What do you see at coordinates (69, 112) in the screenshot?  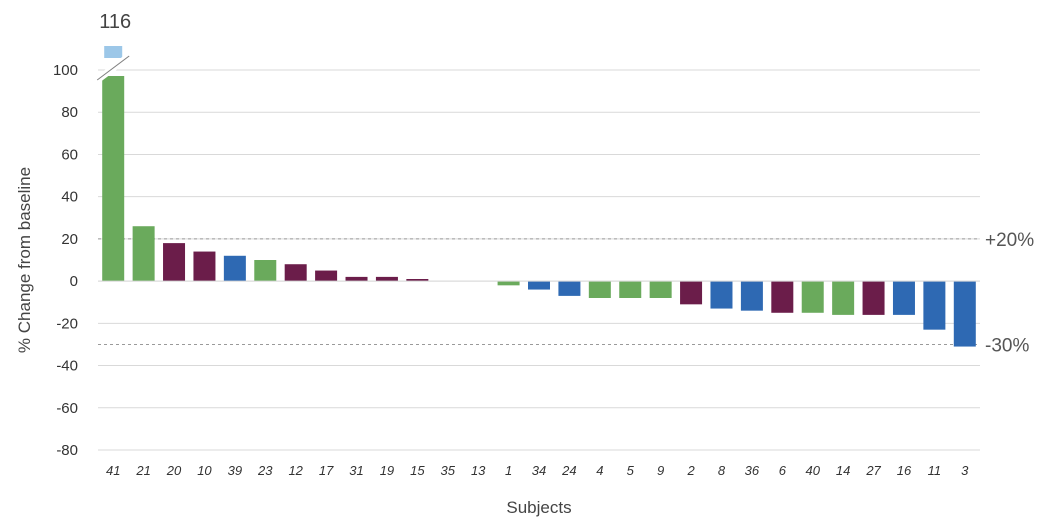 I see `y-tick-label: 80` at bounding box center [69, 112].